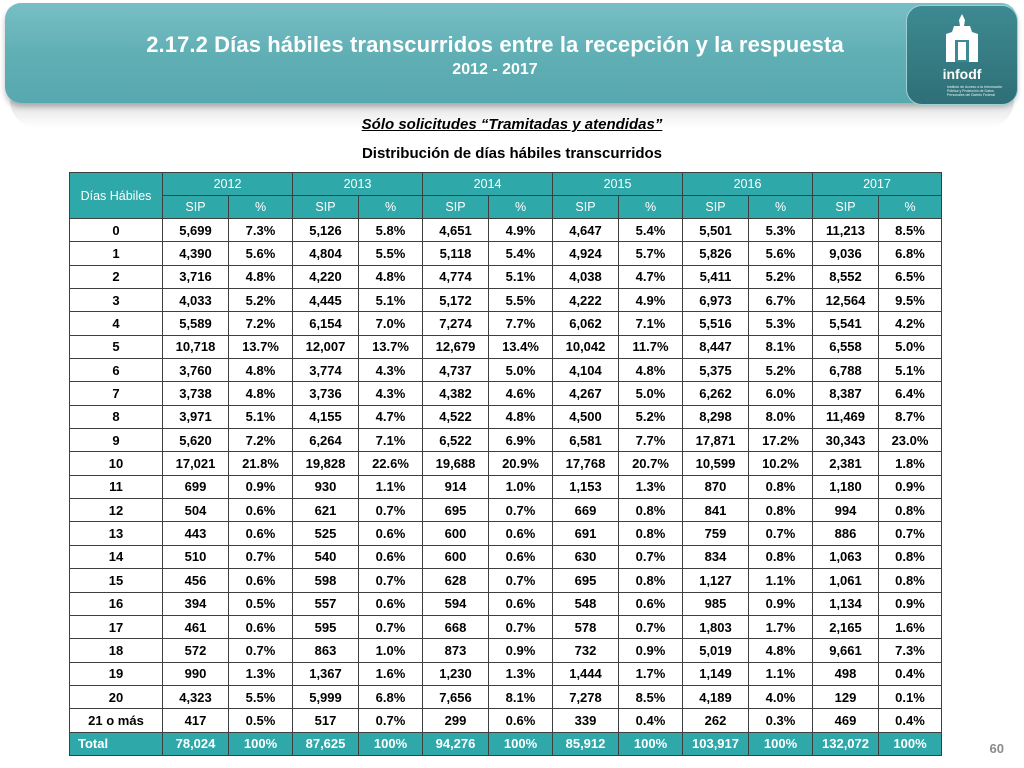 The width and height of the screenshot is (1024, 768). Describe the element at coordinates (585, 697) in the screenshot. I see `sip-count-cell: 7,278` at that location.